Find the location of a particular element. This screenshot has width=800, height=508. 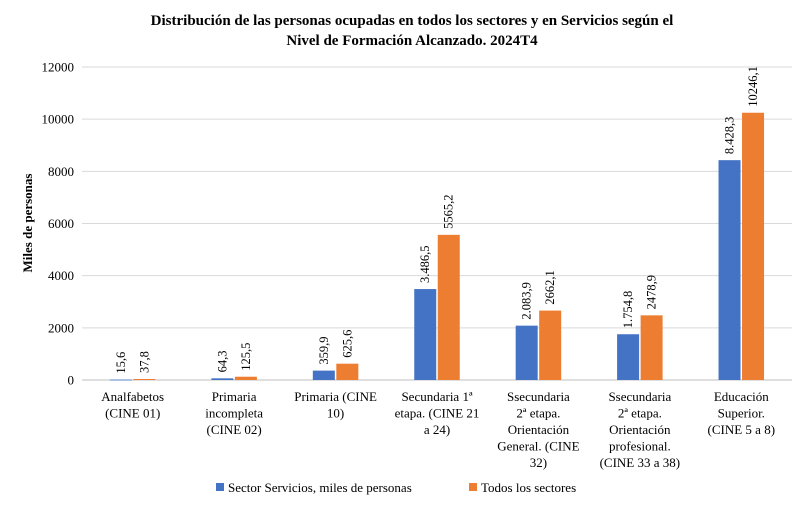

y-tick-label: 10000 is located at coordinates (58, 119).